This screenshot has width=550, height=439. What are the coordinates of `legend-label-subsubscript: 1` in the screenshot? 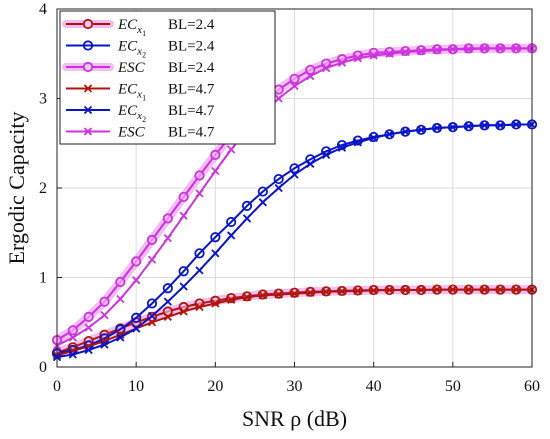 It's located at (144, 98).